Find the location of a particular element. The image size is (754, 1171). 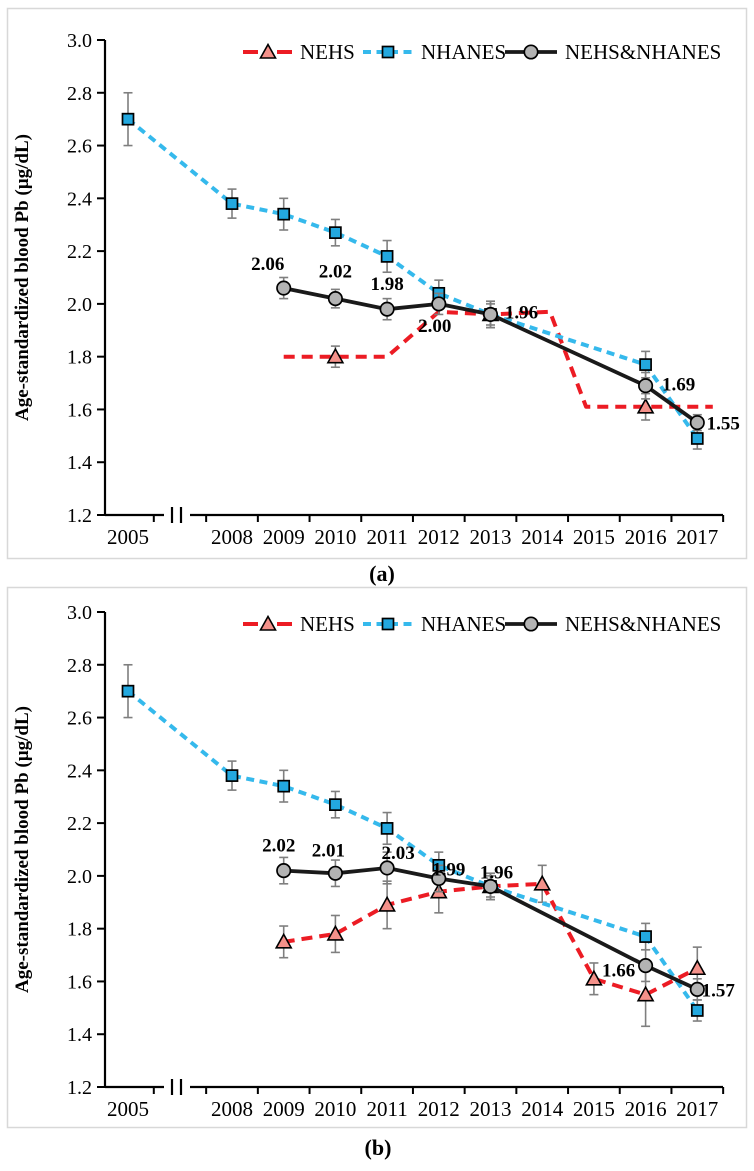

x-tick-label: 2013 is located at coordinates (491, 537).